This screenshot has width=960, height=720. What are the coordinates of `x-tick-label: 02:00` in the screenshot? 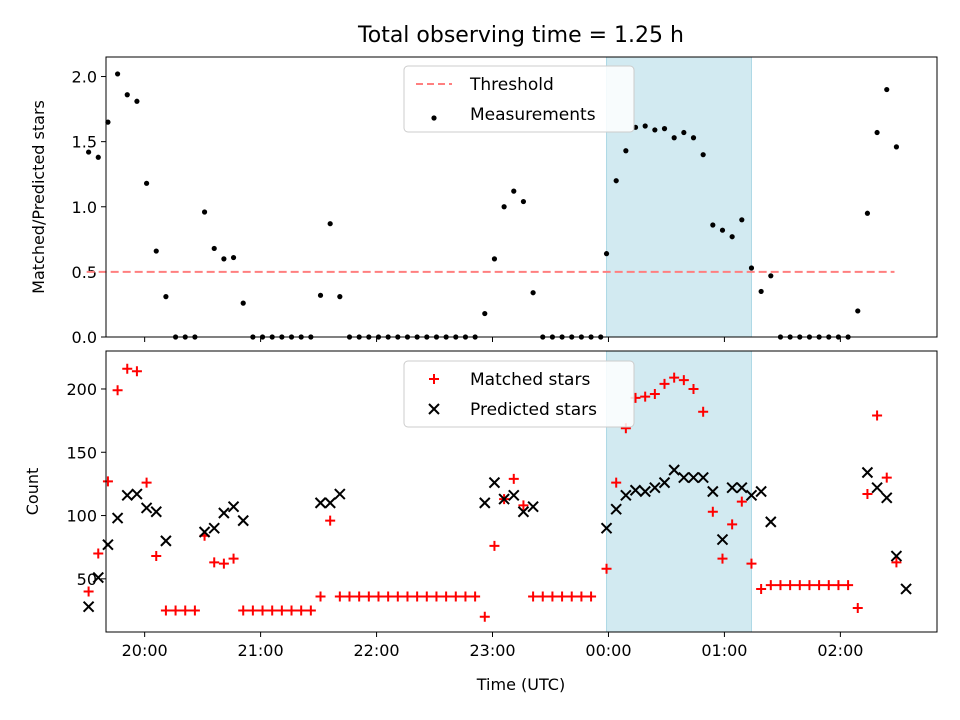 It's located at (840, 650).